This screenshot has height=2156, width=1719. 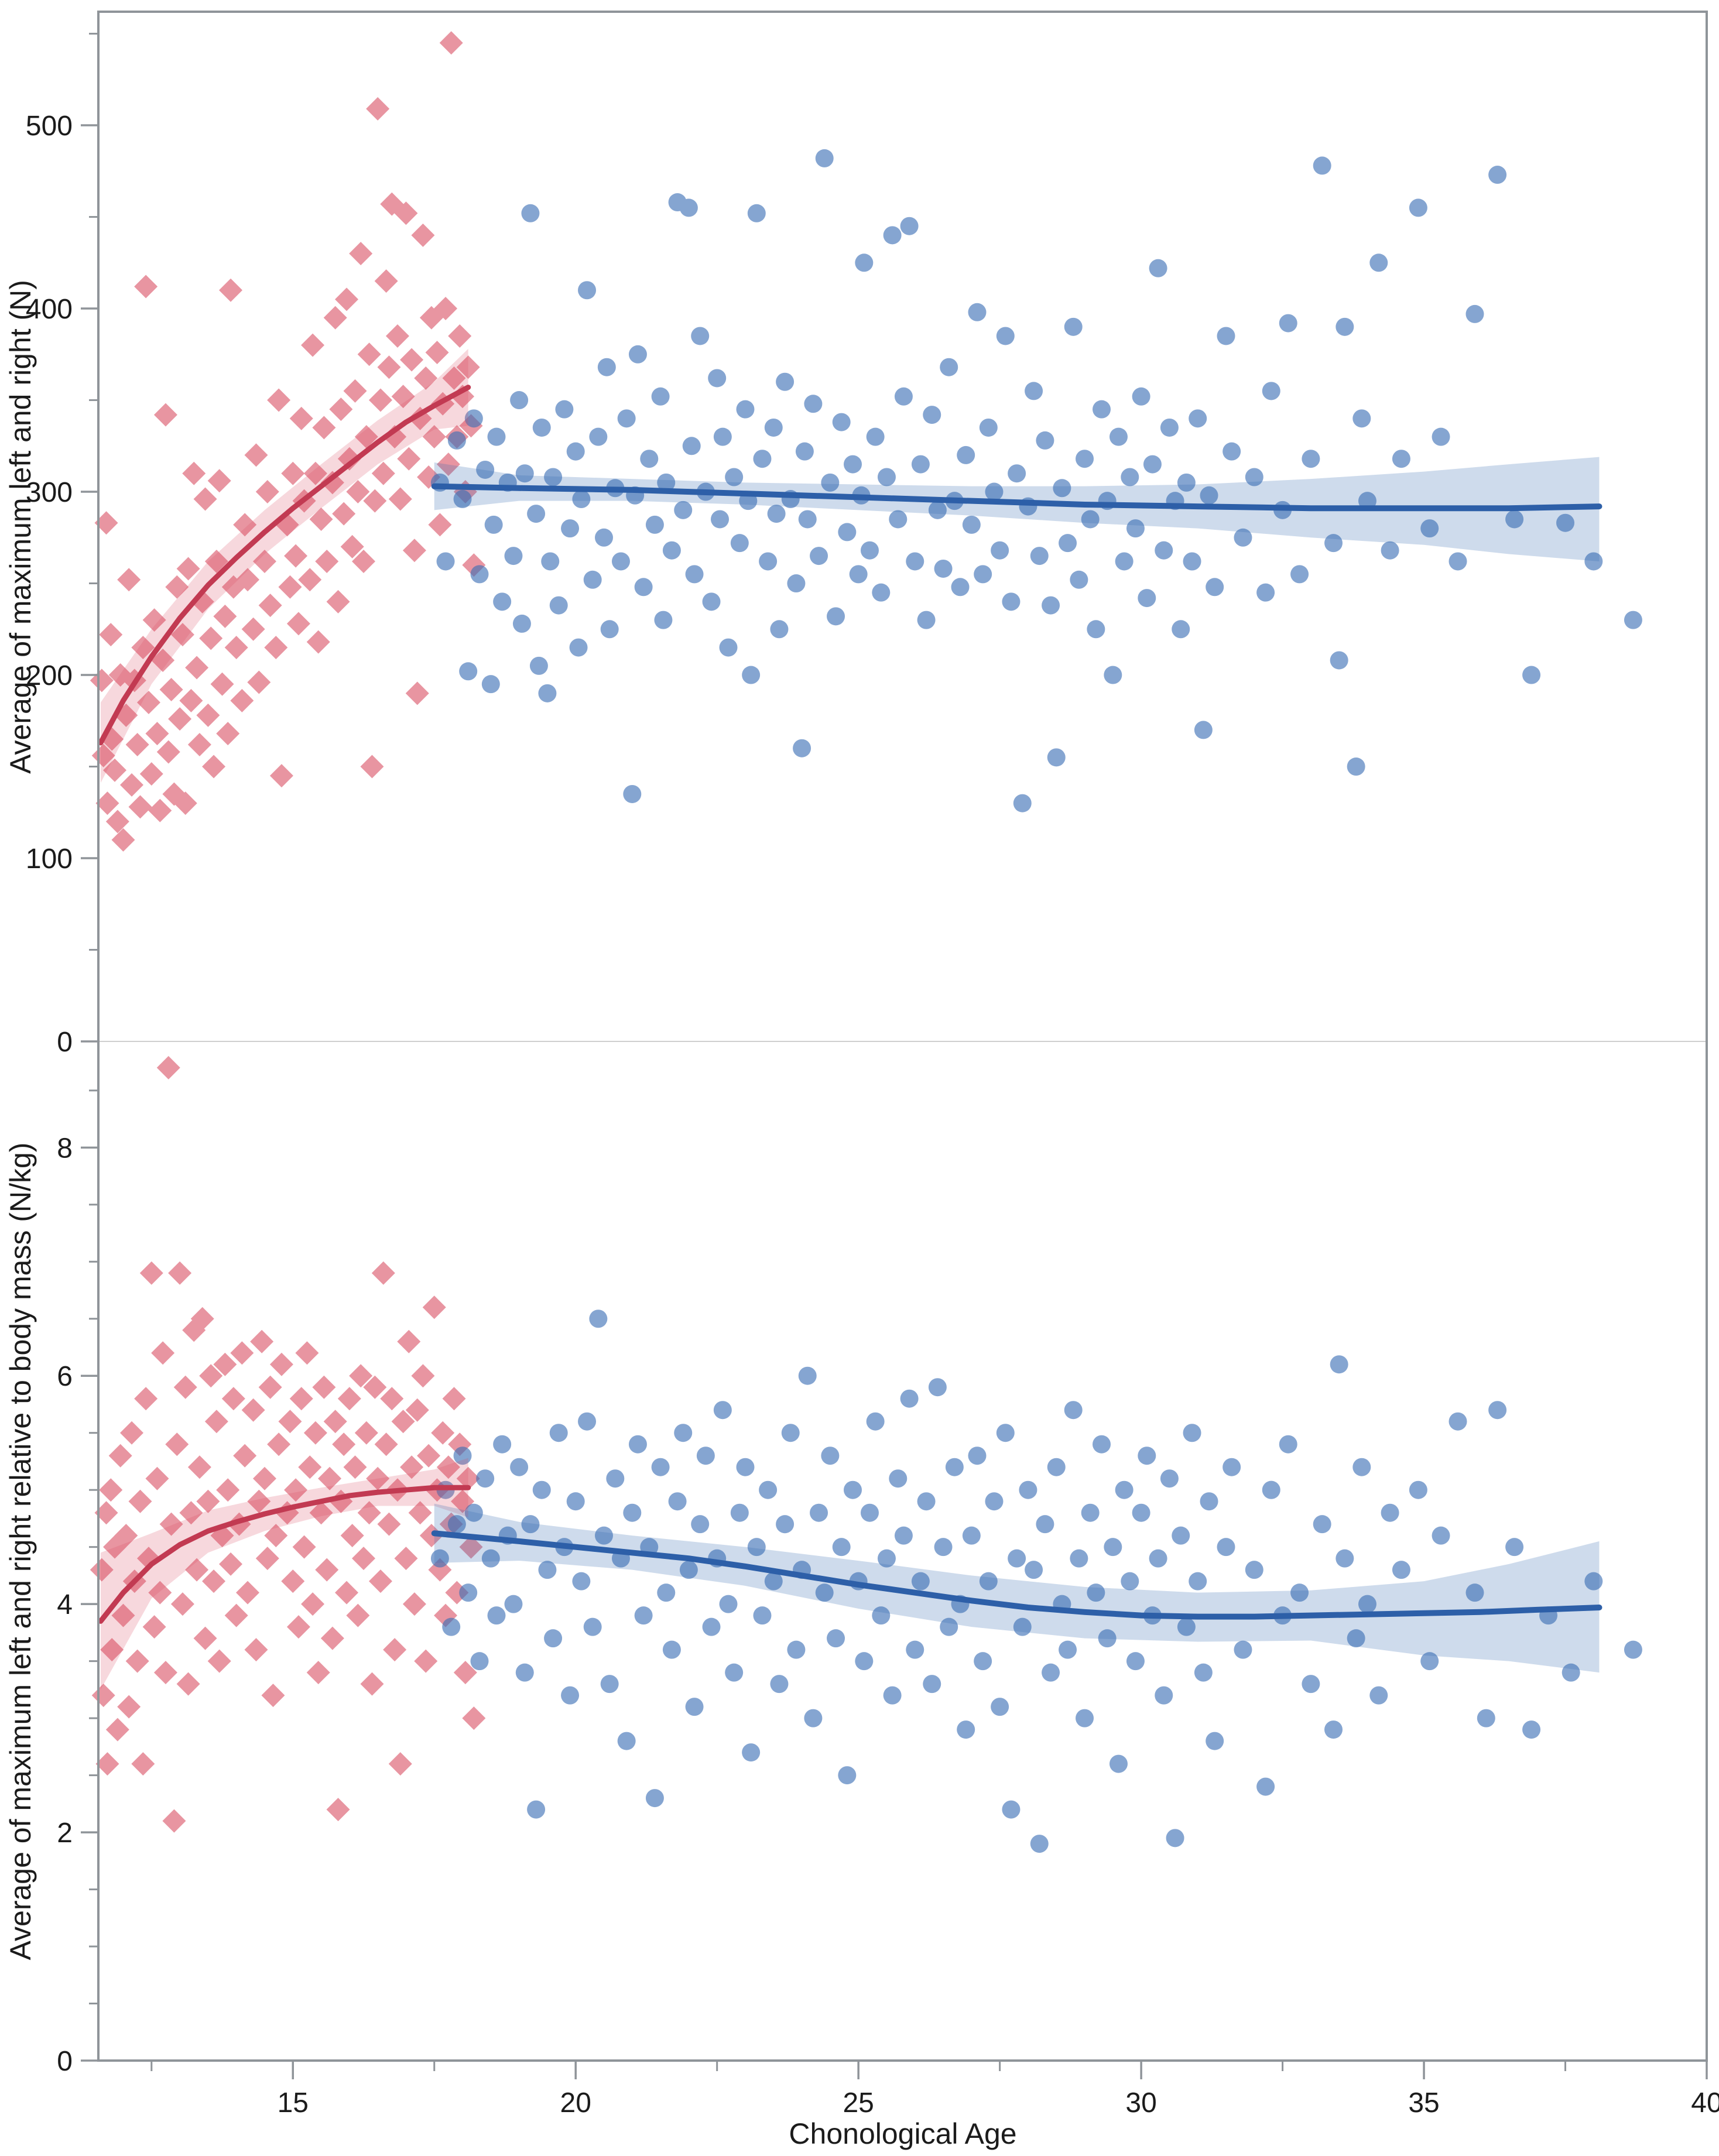 What do you see at coordinates (65, 1834) in the screenshot?
I see `bottom-y-tick-label: 2` at bounding box center [65, 1834].